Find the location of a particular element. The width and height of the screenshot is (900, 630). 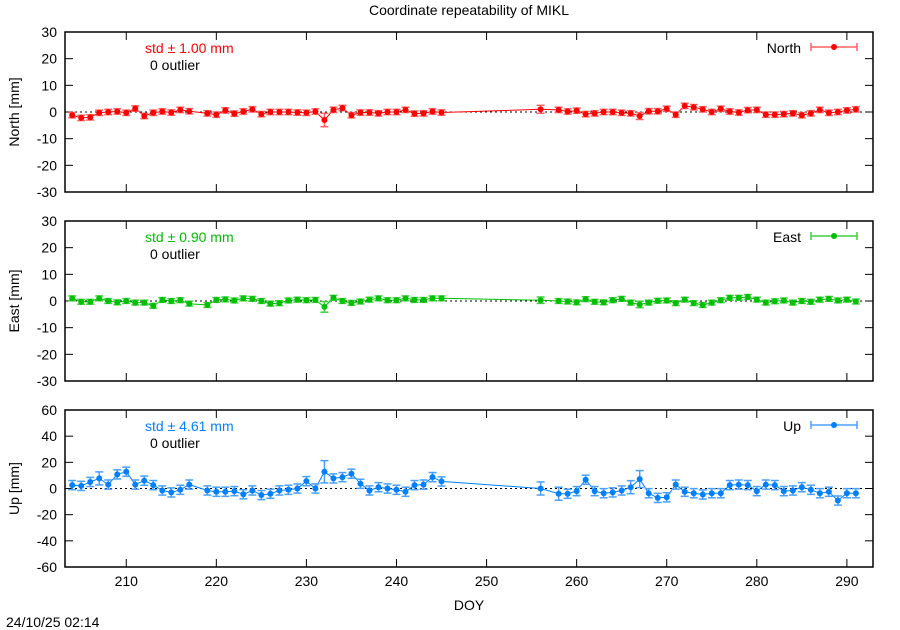

legend-label: East is located at coordinates (787, 237).